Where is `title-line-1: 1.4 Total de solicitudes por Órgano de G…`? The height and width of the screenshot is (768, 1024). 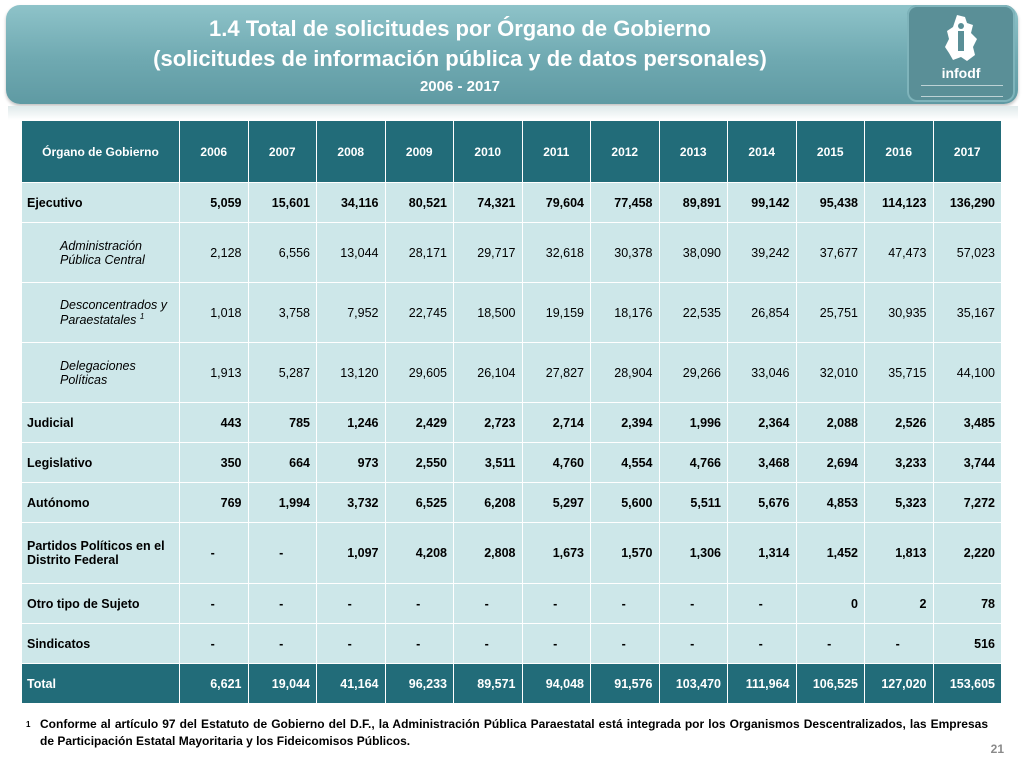
title-line-1: 1.4 Total de solicitudes por Órgano de G… is located at coordinates (460, 28).